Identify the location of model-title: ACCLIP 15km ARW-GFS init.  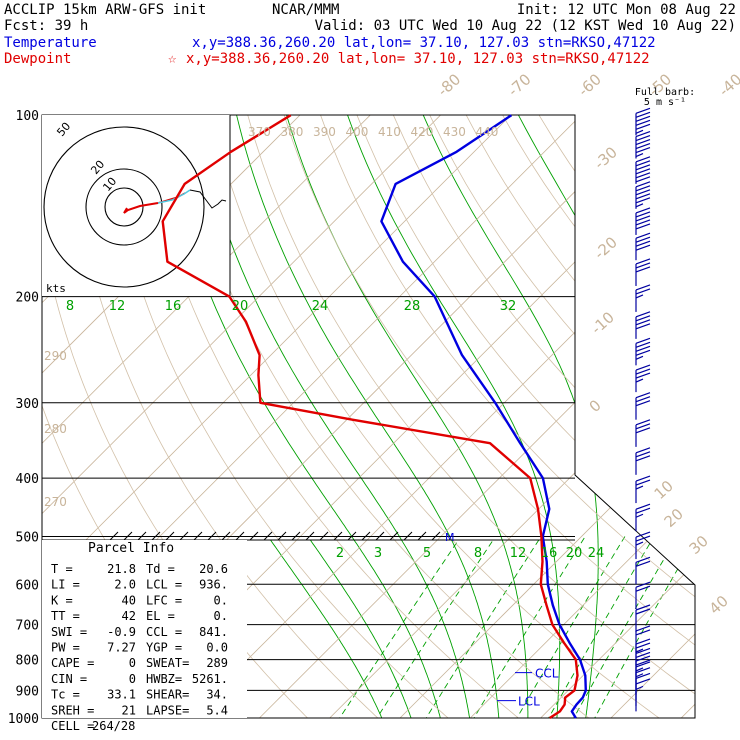
(105, 10).